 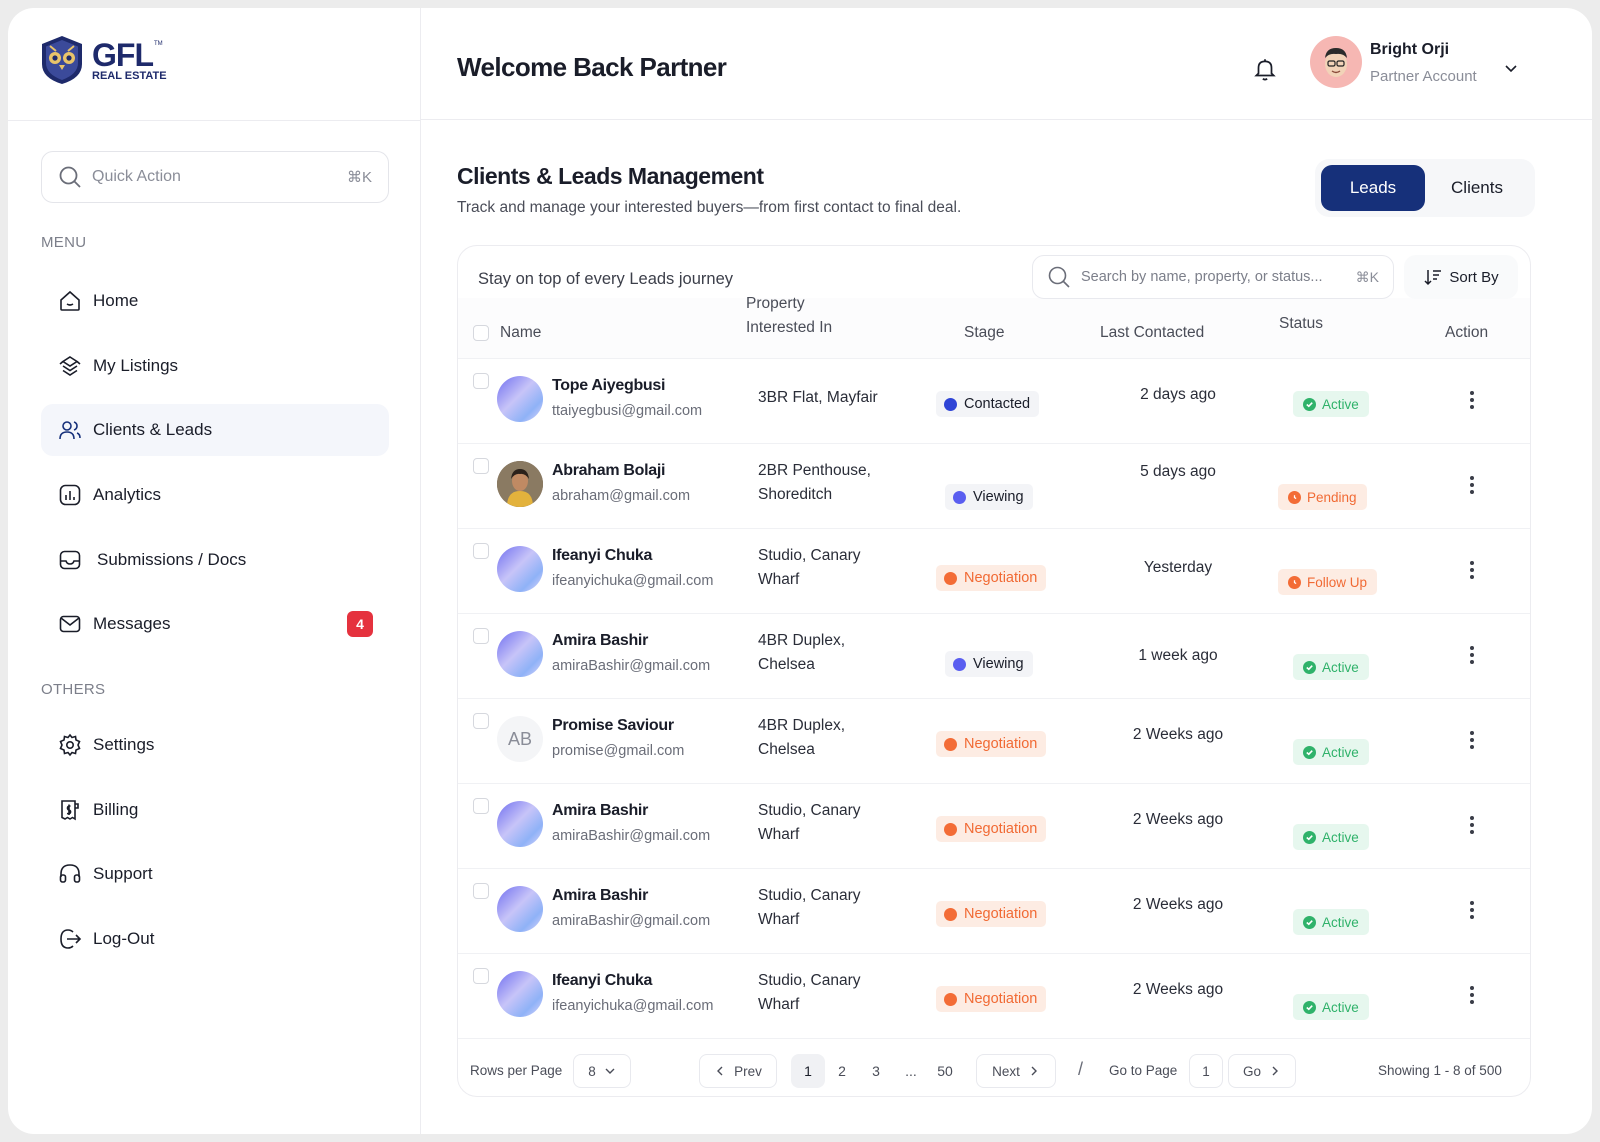 I want to click on column-stage: Stage, so click(x=984, y=332).